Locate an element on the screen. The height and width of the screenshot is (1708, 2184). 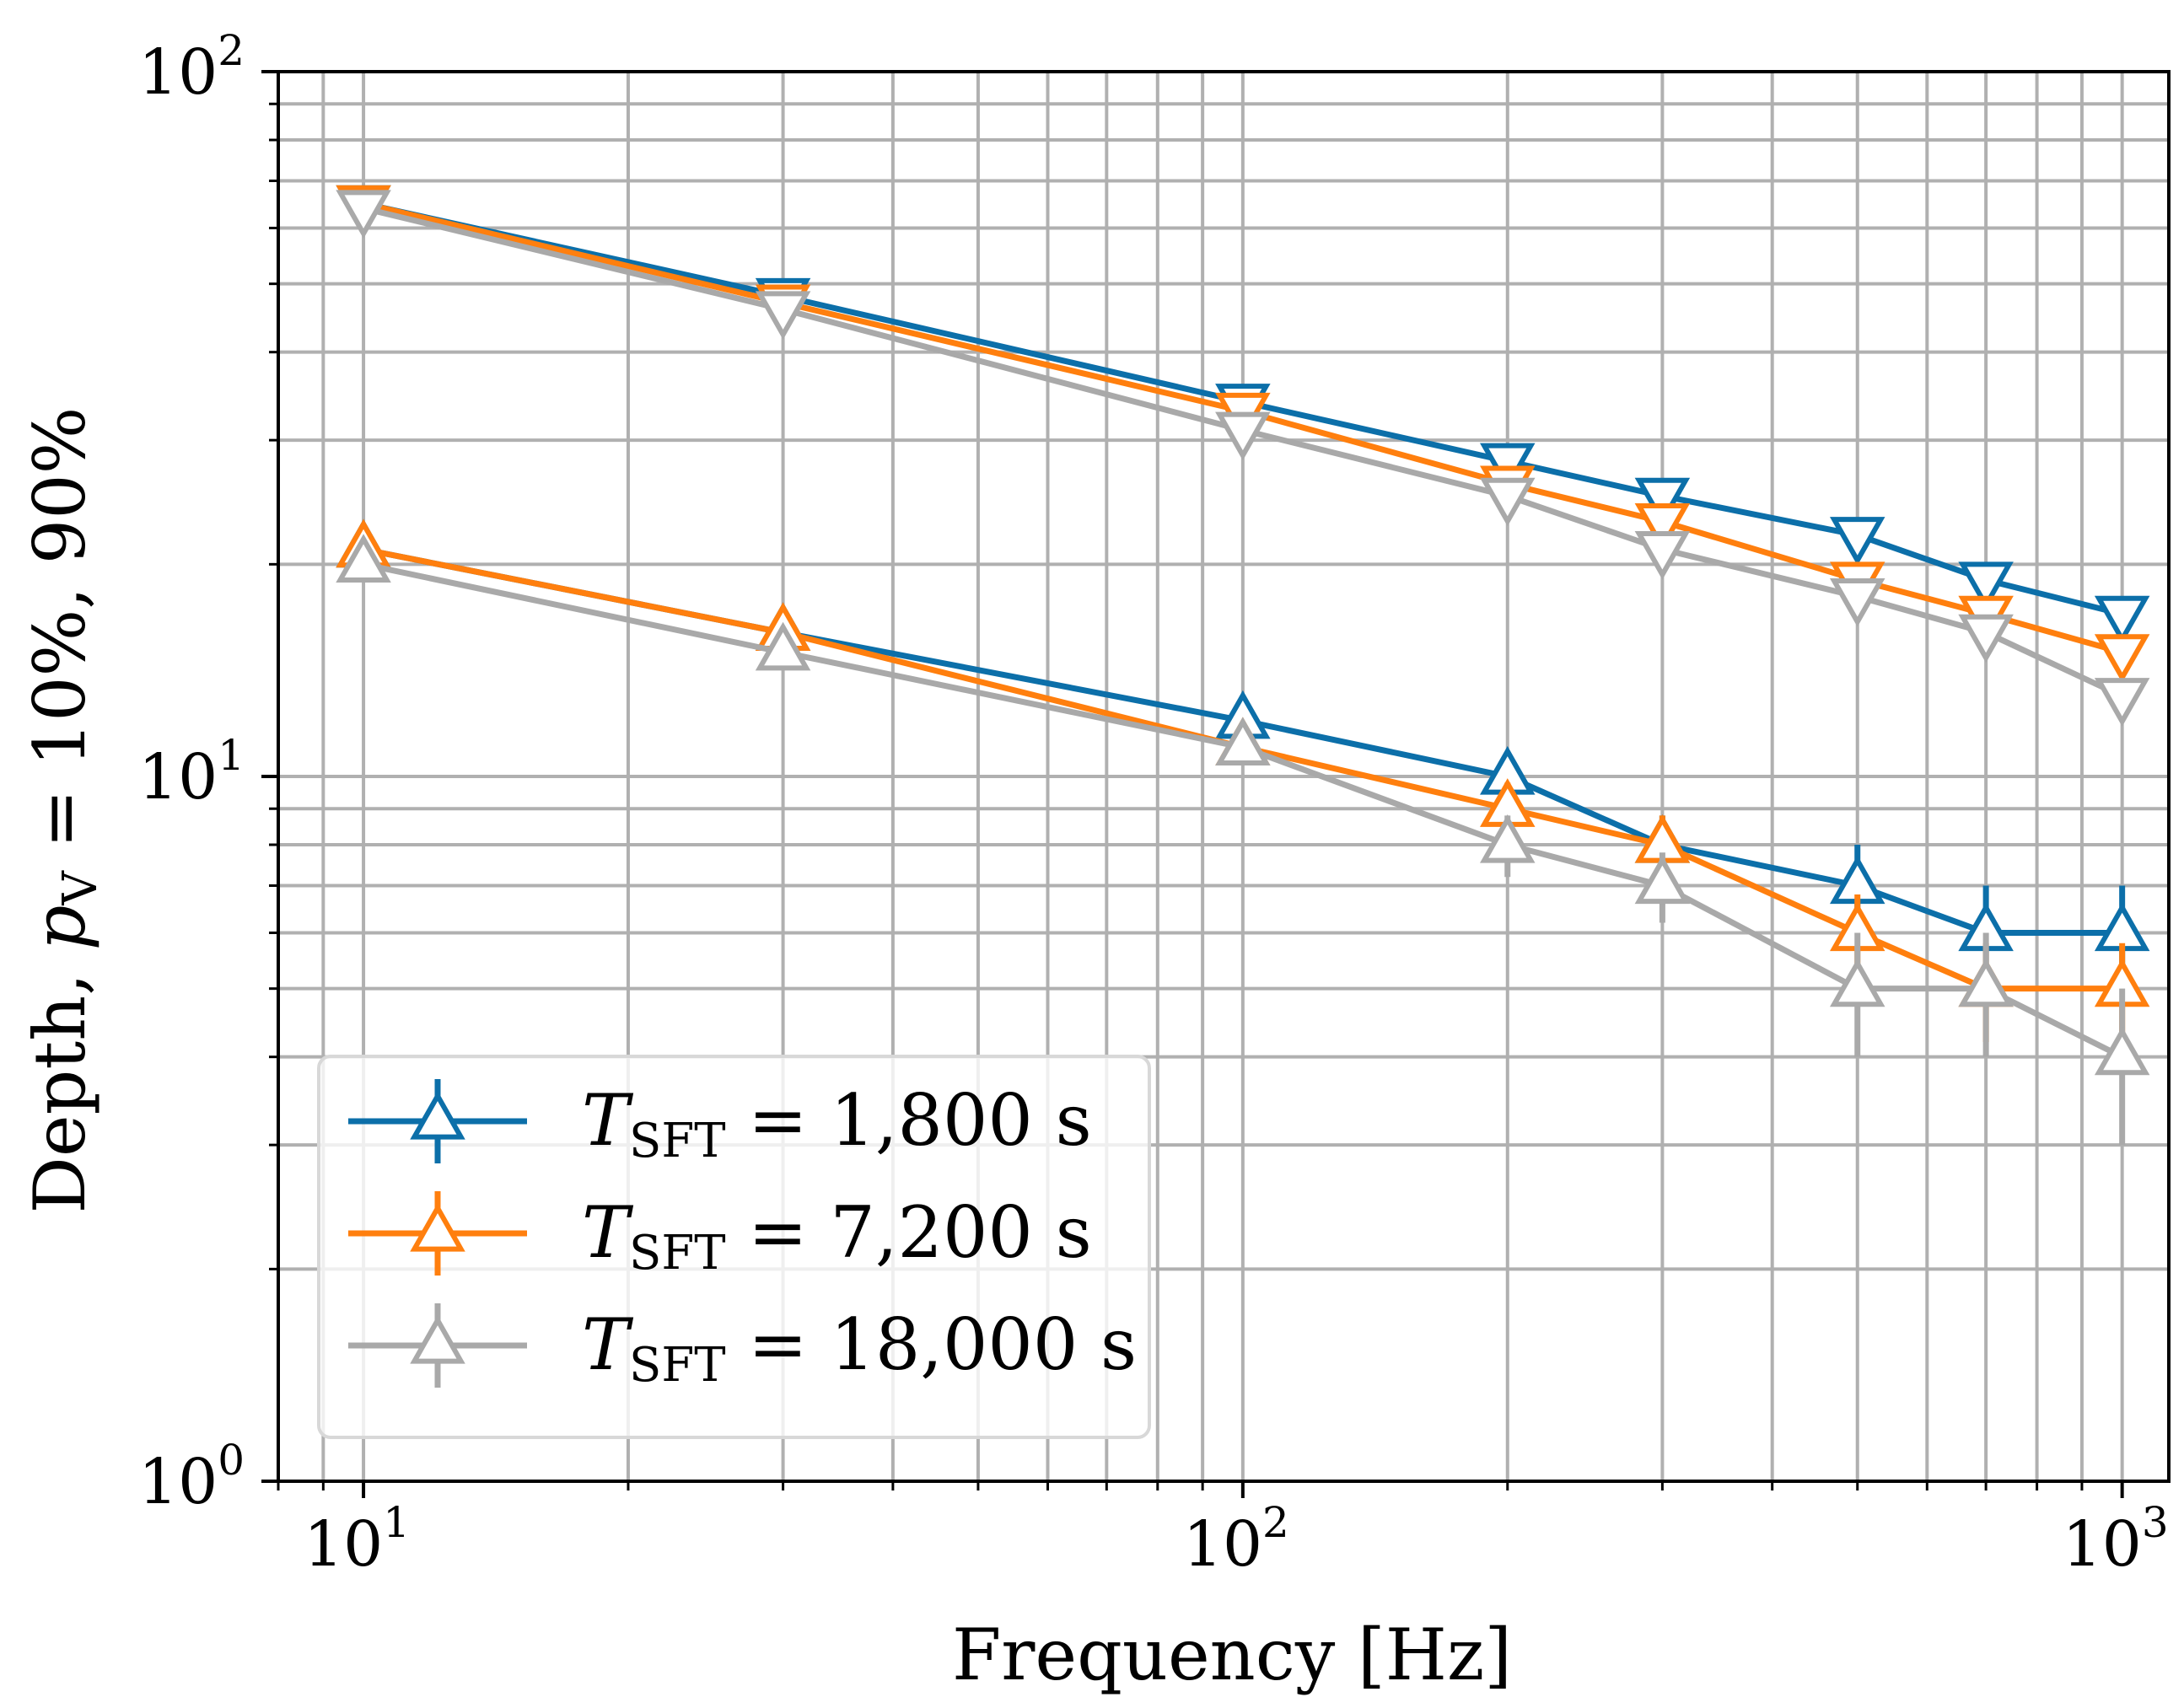
y-axis-label: Depth, pV = 10%, 90% is located at coordinates (64, 811).